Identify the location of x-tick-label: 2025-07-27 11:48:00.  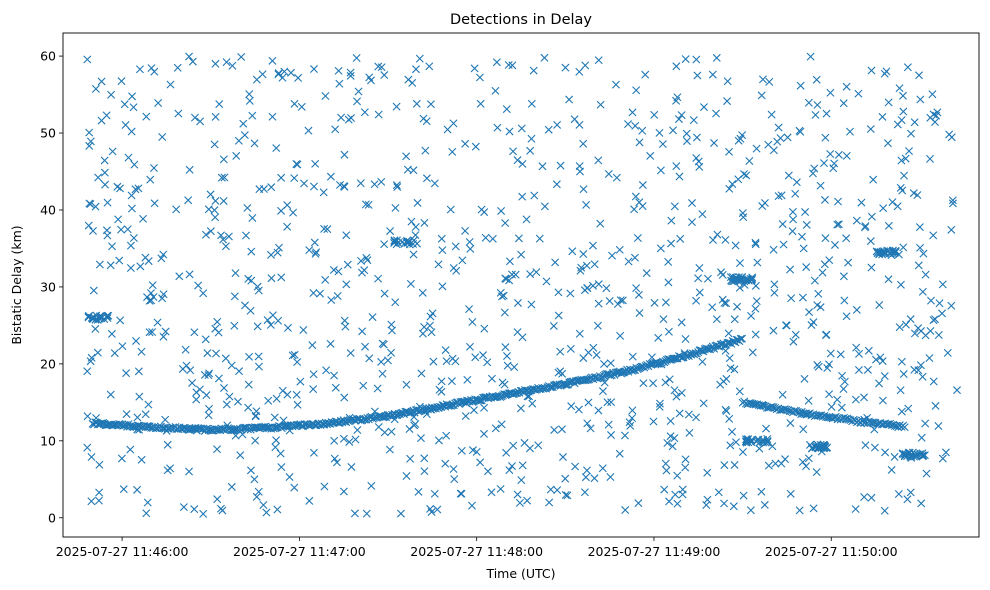
(476, 551).